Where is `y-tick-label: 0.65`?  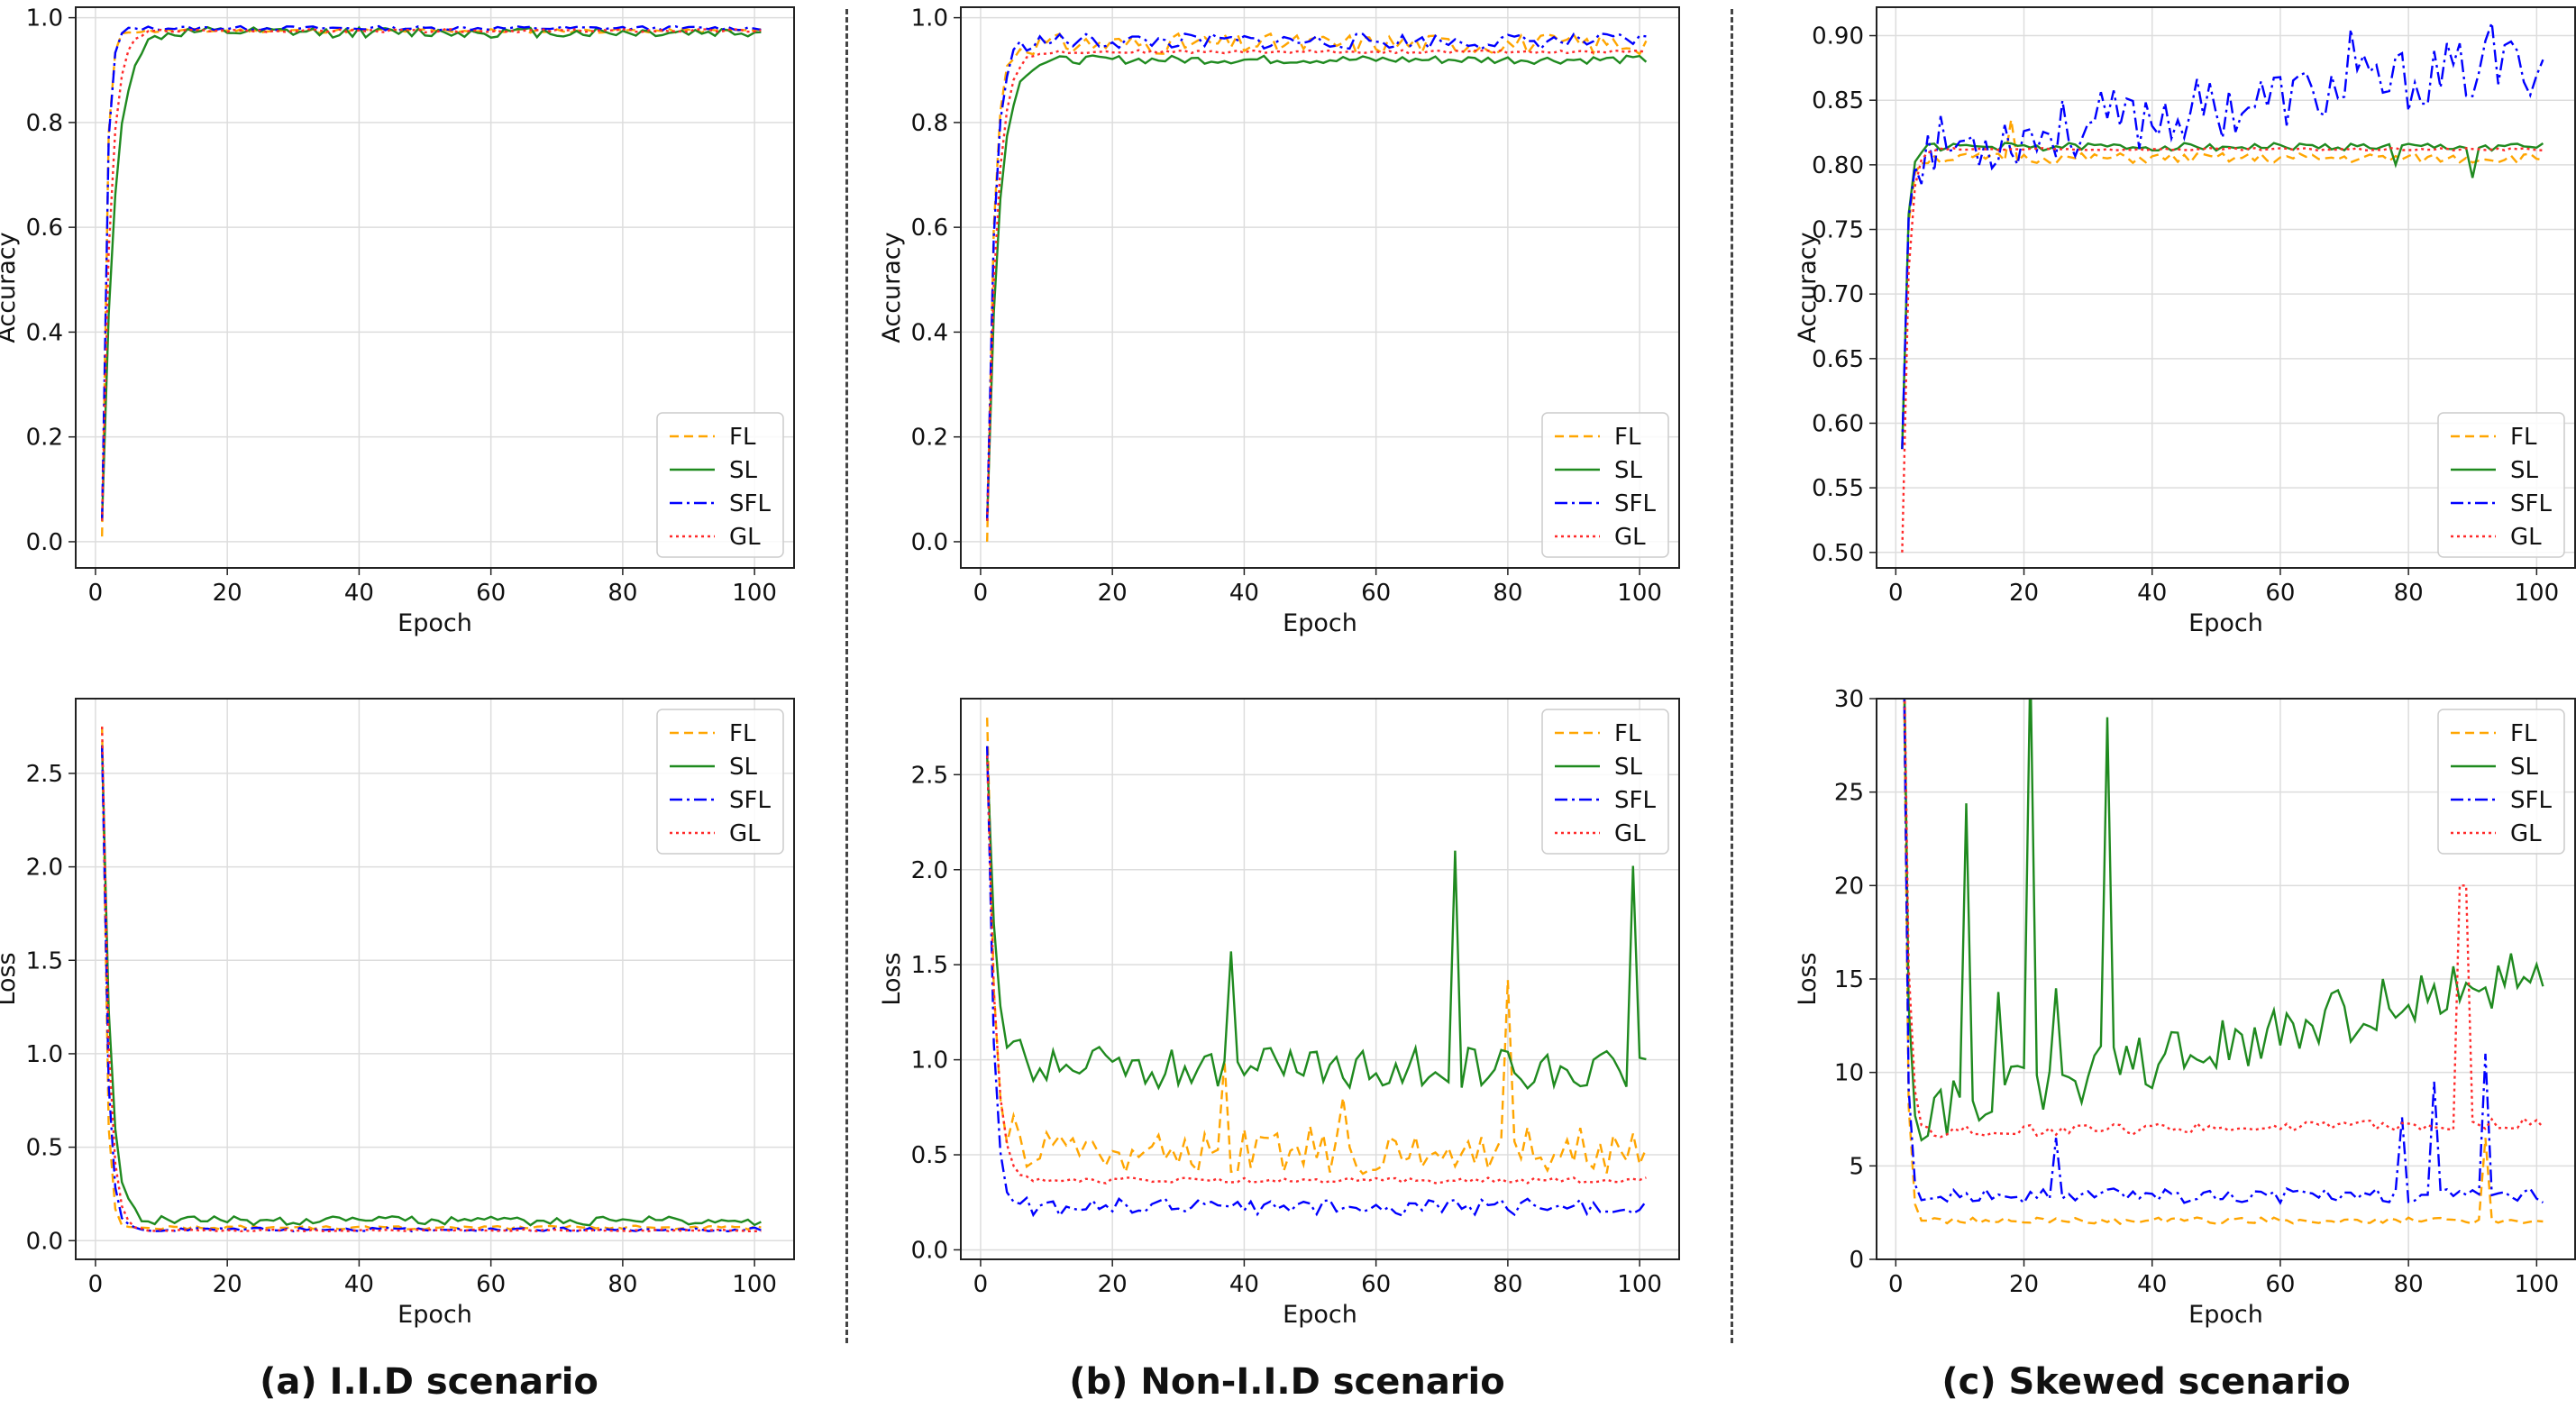
y-tick-label: 0.65 is located at coordinates (1838, 359).